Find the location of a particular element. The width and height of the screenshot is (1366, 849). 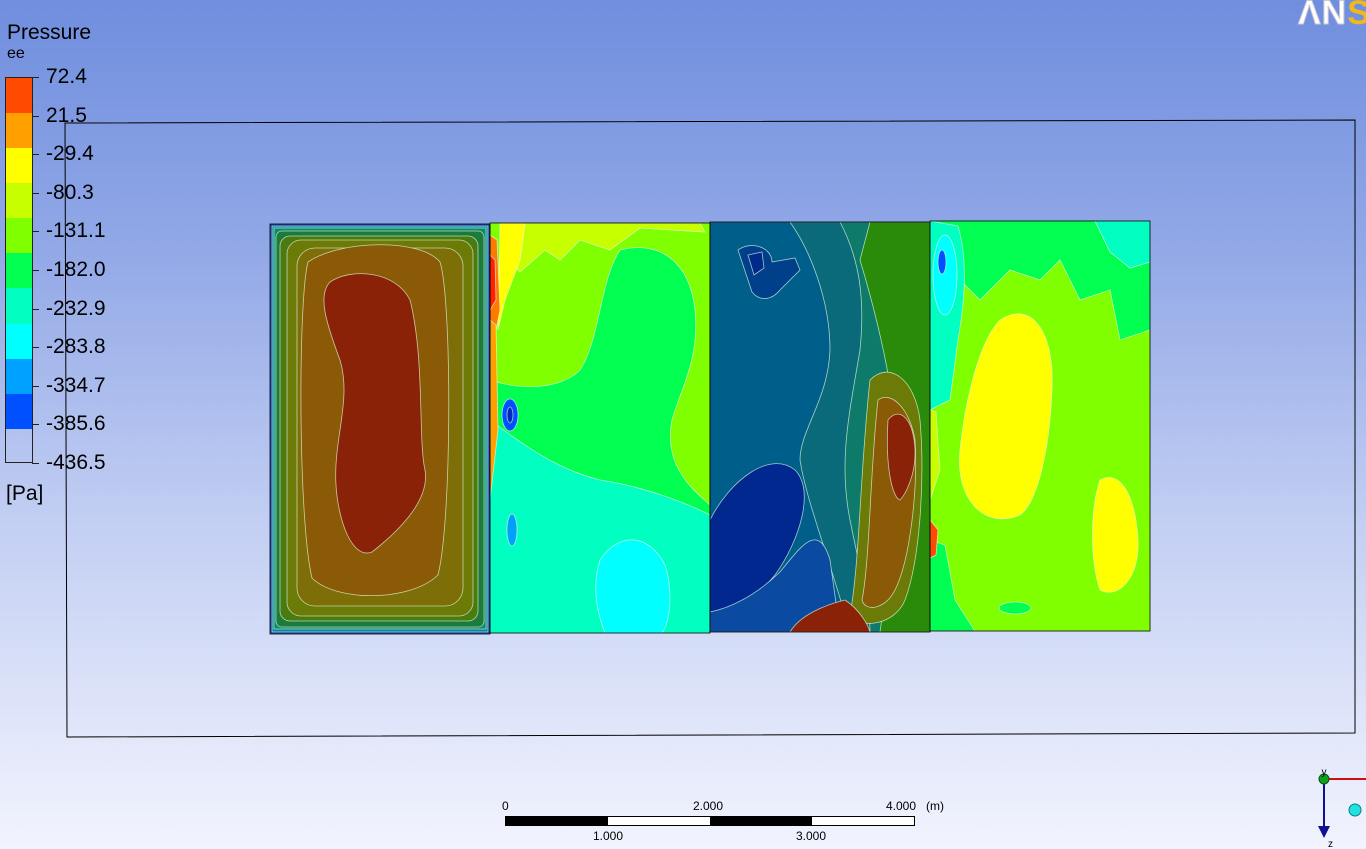

triad-origin-icon is located at coordinates (1324, 779).